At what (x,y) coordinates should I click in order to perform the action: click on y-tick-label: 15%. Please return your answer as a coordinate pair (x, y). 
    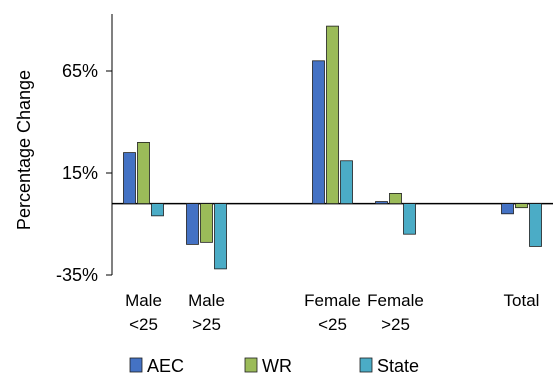
    Looking at the image, I should click on (80, 173).